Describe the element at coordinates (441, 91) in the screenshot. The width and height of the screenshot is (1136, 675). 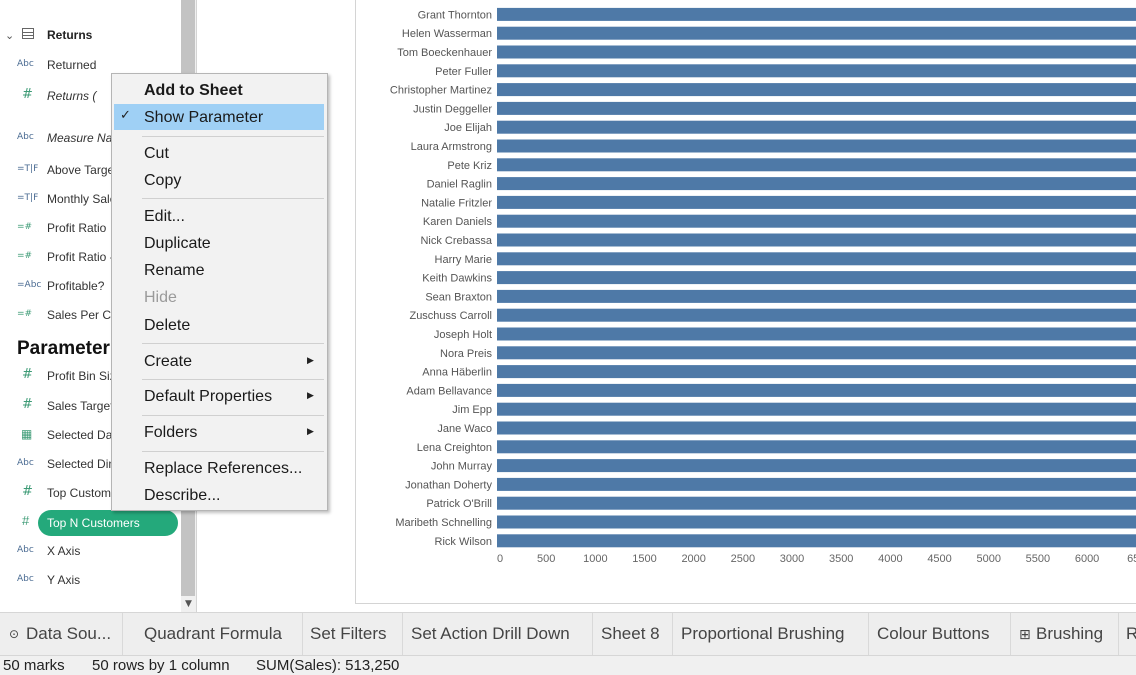
I see `category-label: Christopher Martinez` at that location.